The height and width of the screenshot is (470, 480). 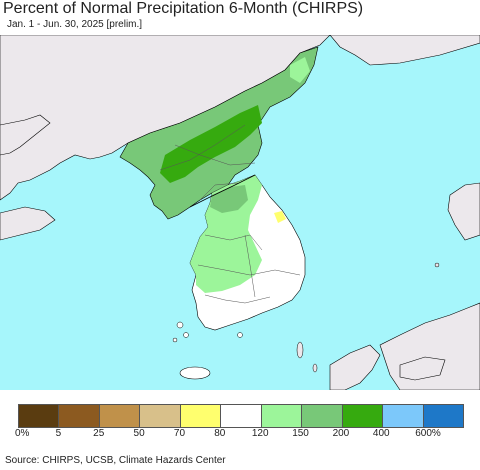 I want to click on east-coast-dry-spot, so click(x=280, y=217).